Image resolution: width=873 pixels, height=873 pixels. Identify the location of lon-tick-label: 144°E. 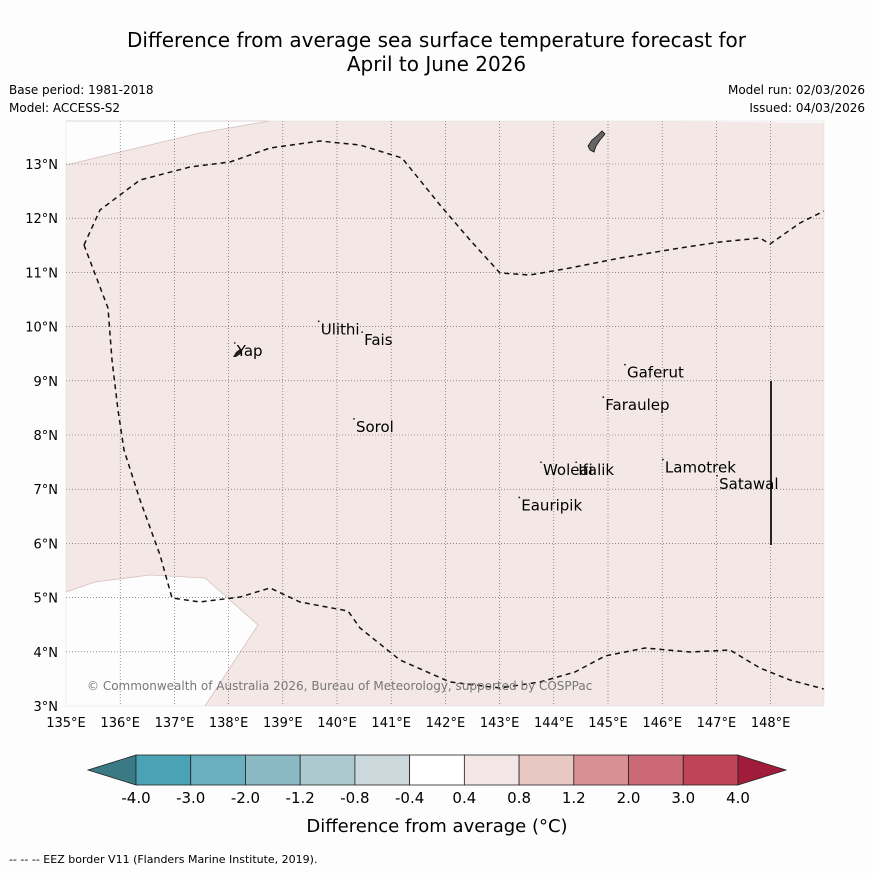
(554, 723).